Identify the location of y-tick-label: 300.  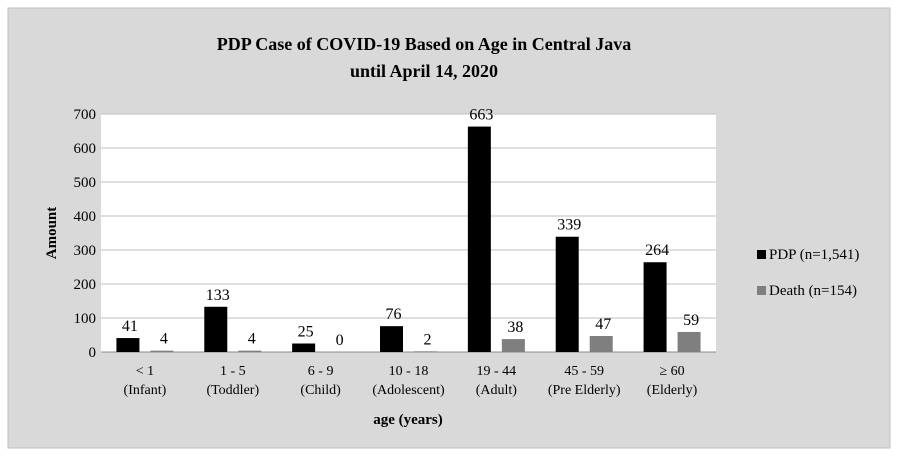
(85, 251).